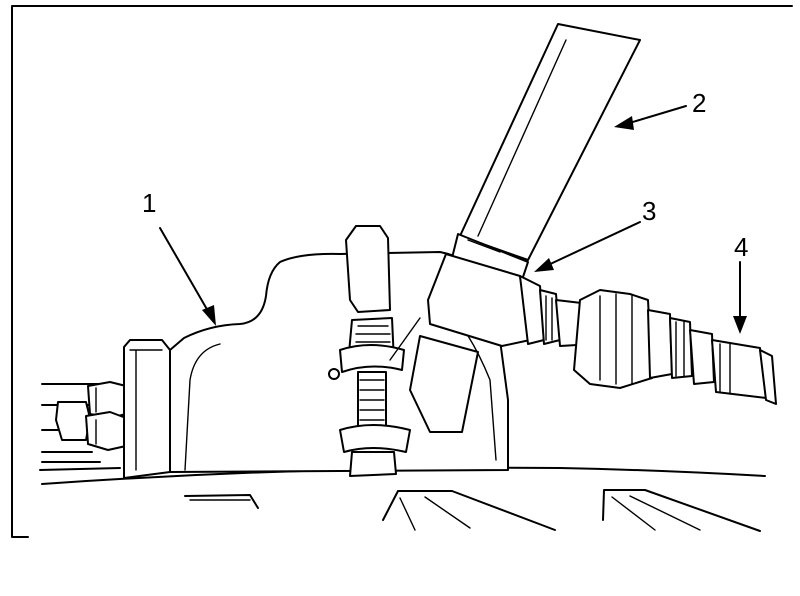 The image size is (800, 596). I want to click on callout-3: 3, so click(649, 211).